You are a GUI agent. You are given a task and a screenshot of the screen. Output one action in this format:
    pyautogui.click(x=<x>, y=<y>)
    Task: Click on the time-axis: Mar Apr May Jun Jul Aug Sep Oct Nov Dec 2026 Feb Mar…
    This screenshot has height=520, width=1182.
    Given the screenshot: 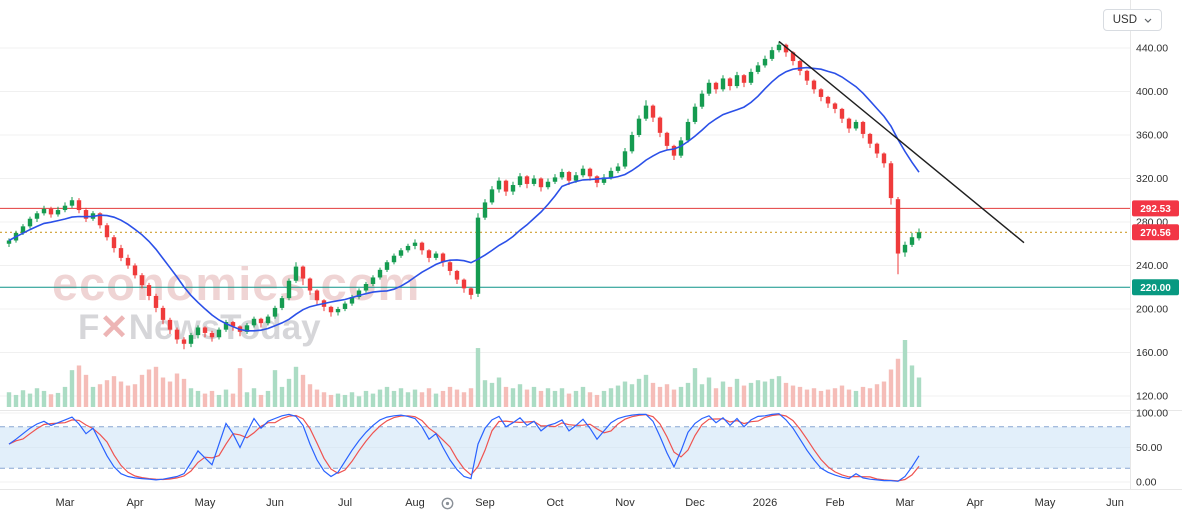 What is the action you would take?
    pyautogui.click(x=590, y=503)
    